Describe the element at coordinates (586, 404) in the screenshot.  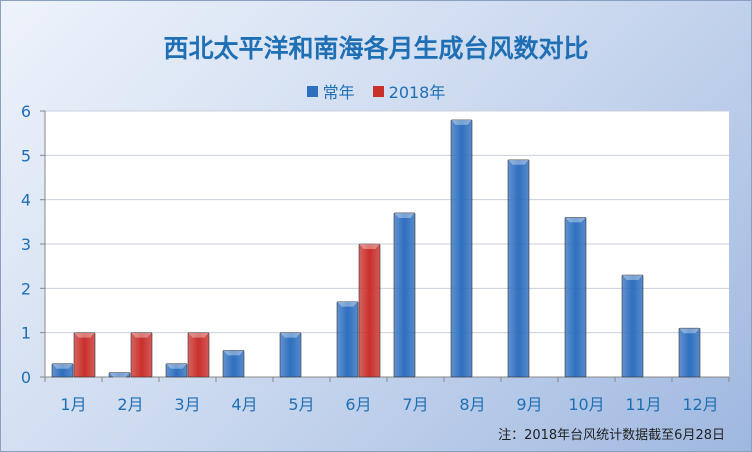
I see `x-tick-label: 10月` at that location.